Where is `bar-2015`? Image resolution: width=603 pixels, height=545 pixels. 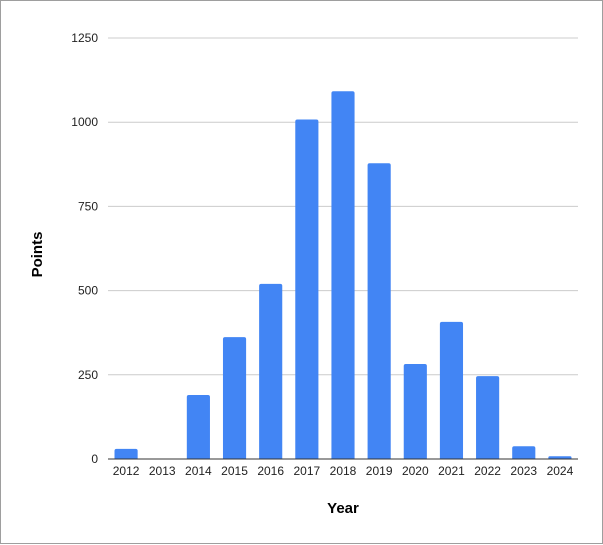
bar-2015 is located at coordinates (234, 398).